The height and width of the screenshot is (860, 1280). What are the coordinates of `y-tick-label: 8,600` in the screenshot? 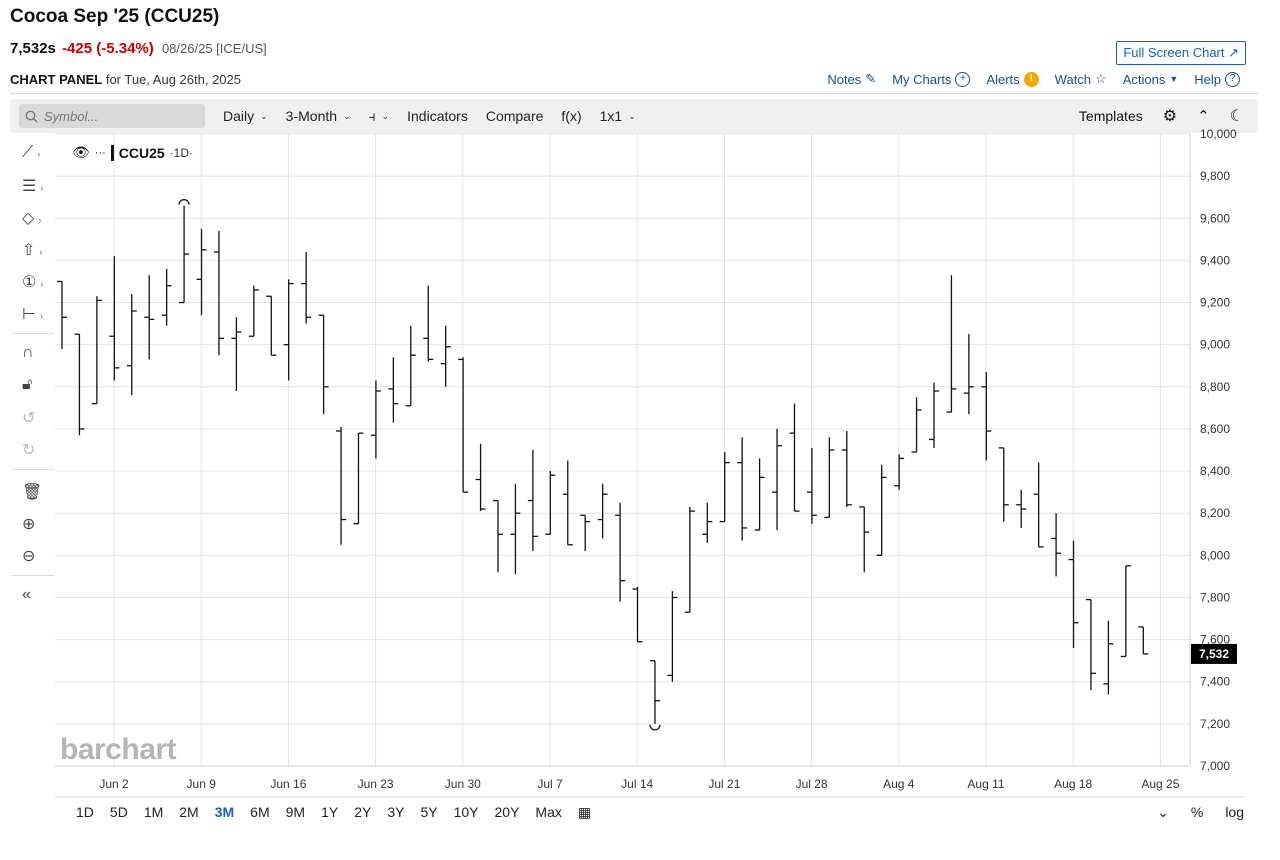 It's located at (1215, 429).